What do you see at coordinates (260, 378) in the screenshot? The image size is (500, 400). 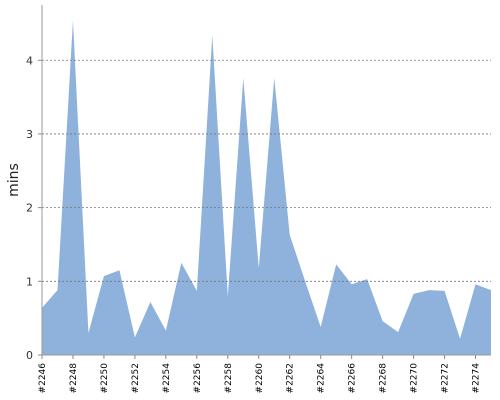 I see `x-tick-label: #2260` at bounding box center [260, 378].